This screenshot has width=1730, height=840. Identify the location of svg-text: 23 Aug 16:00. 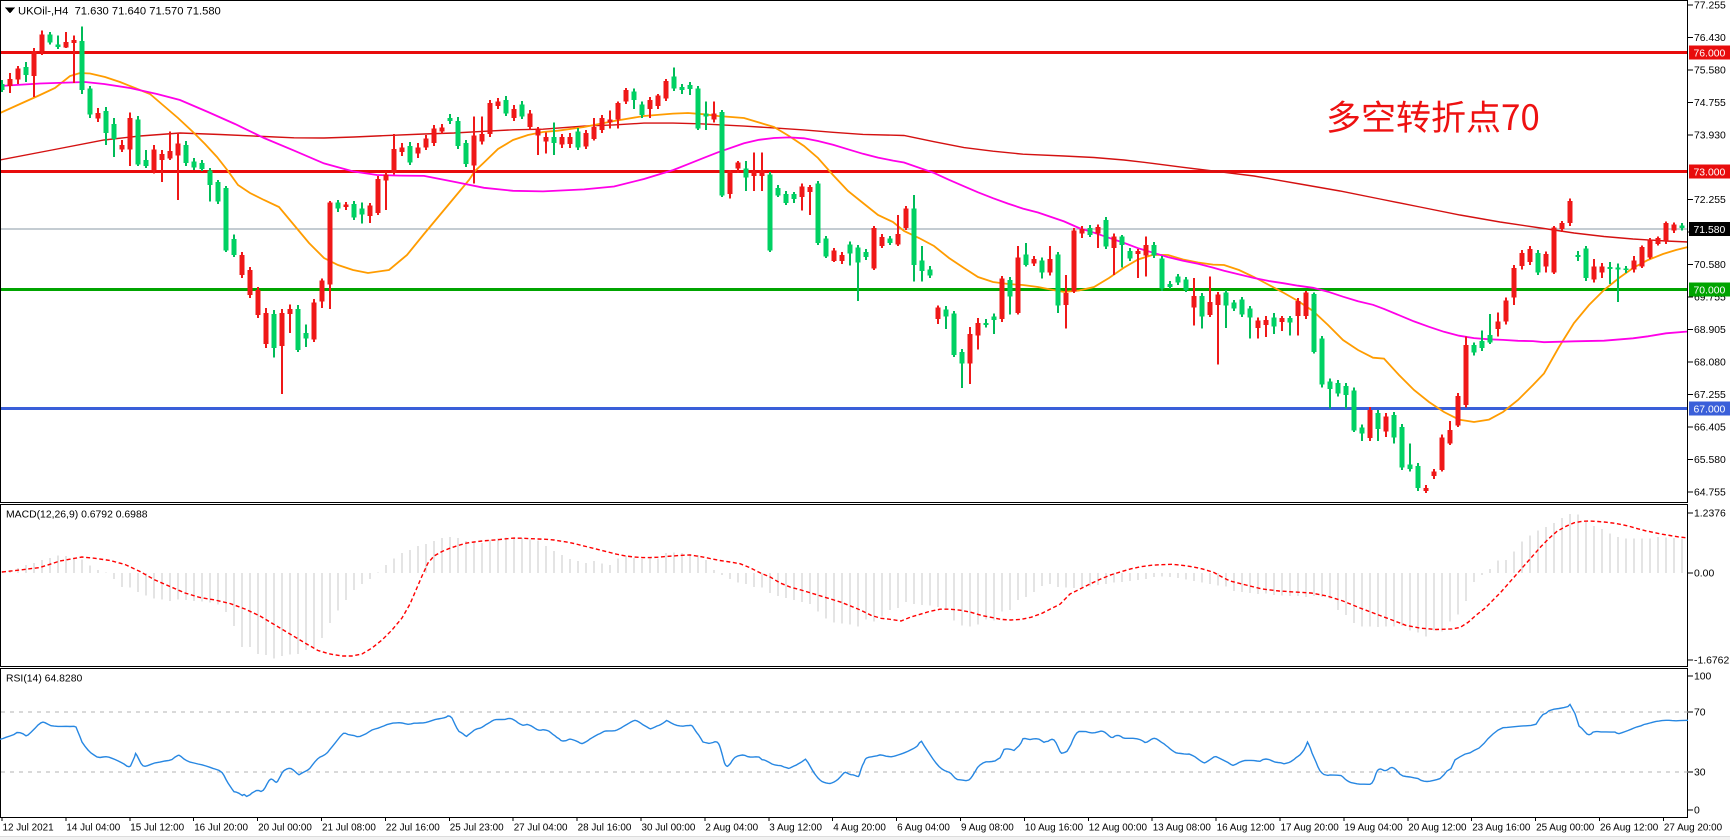
(1501, 828).